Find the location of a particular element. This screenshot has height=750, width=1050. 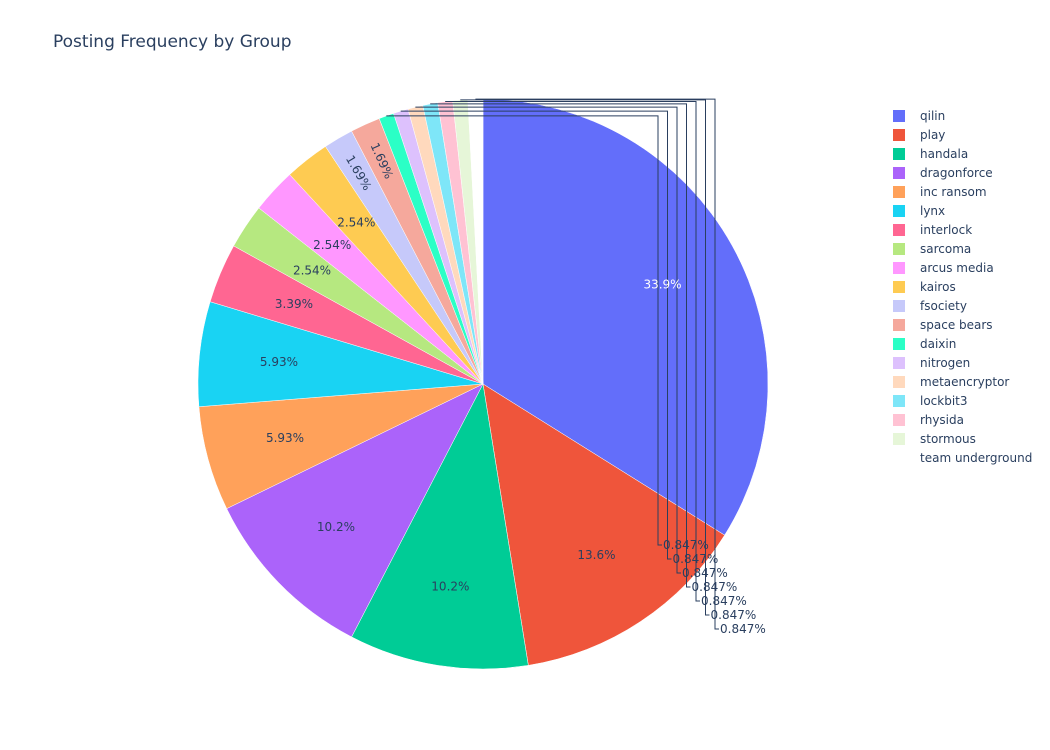

legend-label: nitrogen is located at coordinates (945, 362).